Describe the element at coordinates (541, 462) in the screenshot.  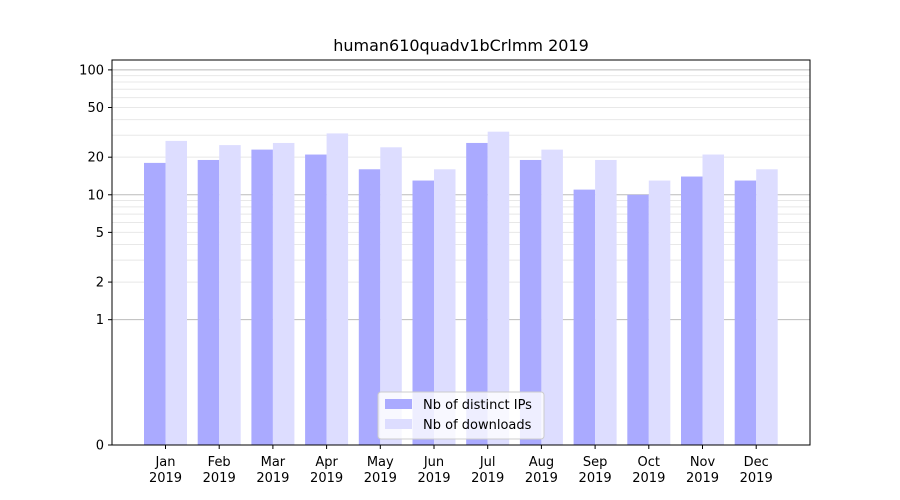
I see `x-tick-label: Aug` at that location.